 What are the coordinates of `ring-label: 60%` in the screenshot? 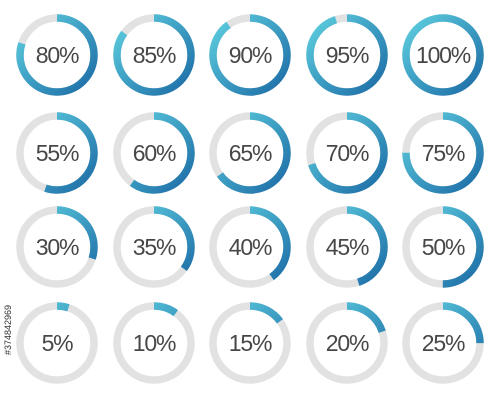 It's located at (154, 153).